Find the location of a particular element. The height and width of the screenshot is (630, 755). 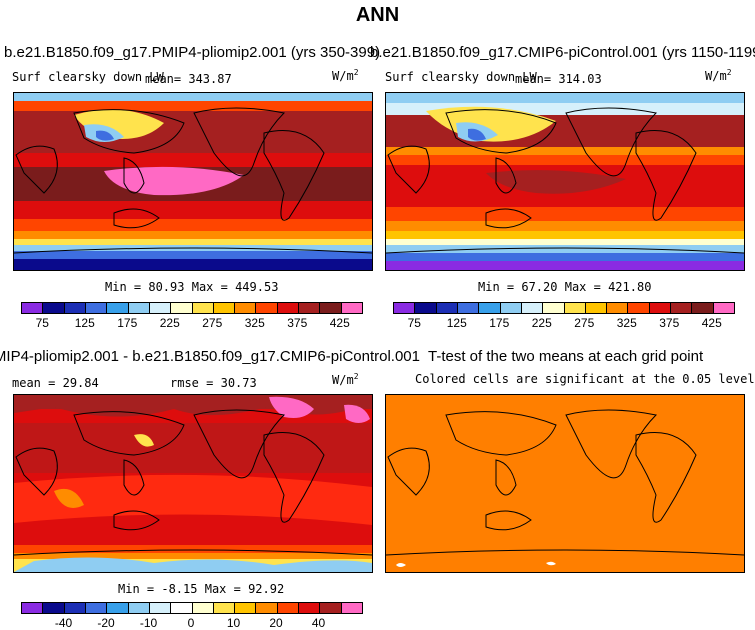

mean-value-bottom-left: 29.84 is located at coordinates (80, 383).